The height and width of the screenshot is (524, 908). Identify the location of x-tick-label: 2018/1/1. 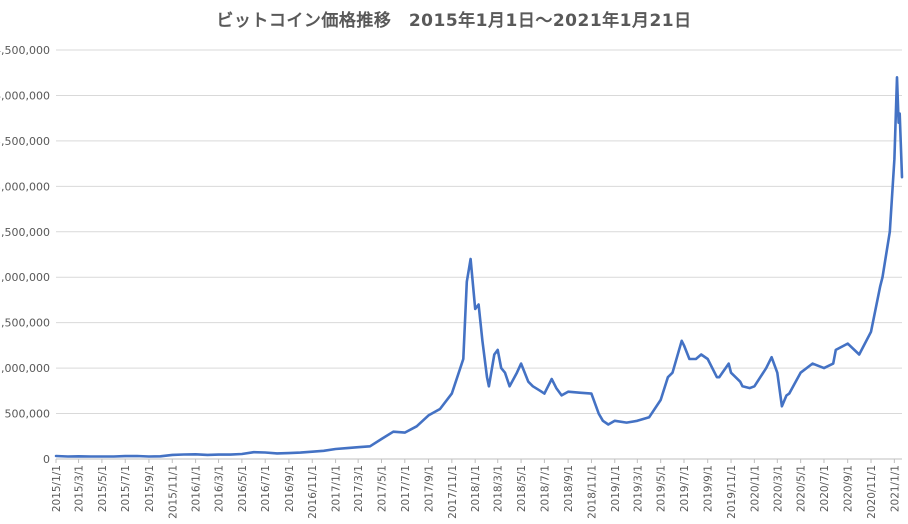
(476, 488).